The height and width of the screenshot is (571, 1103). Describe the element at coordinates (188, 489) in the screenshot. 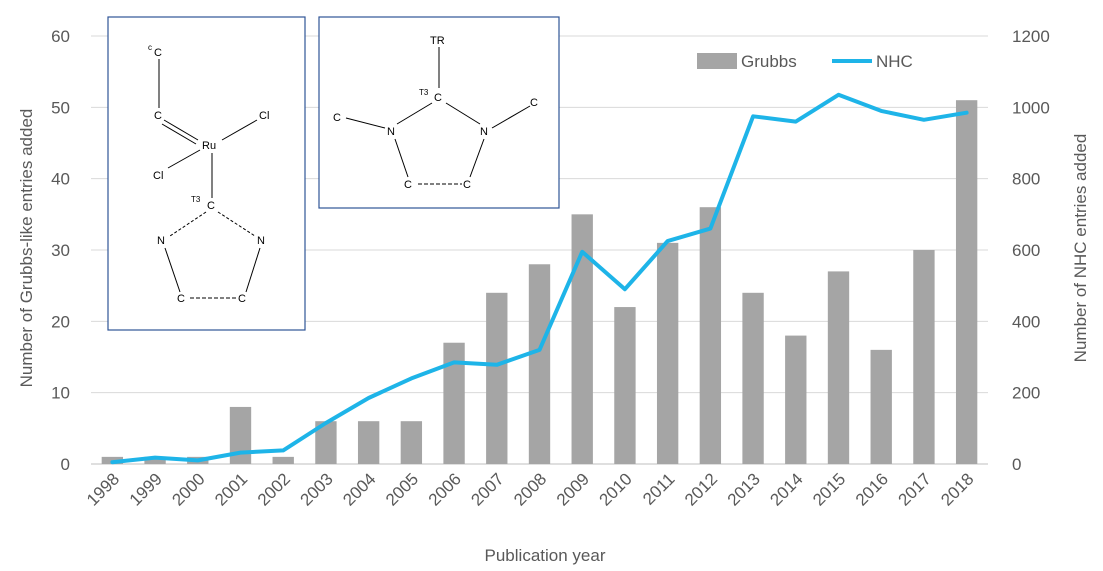

I see `x-tick-label: 2000` at that location.